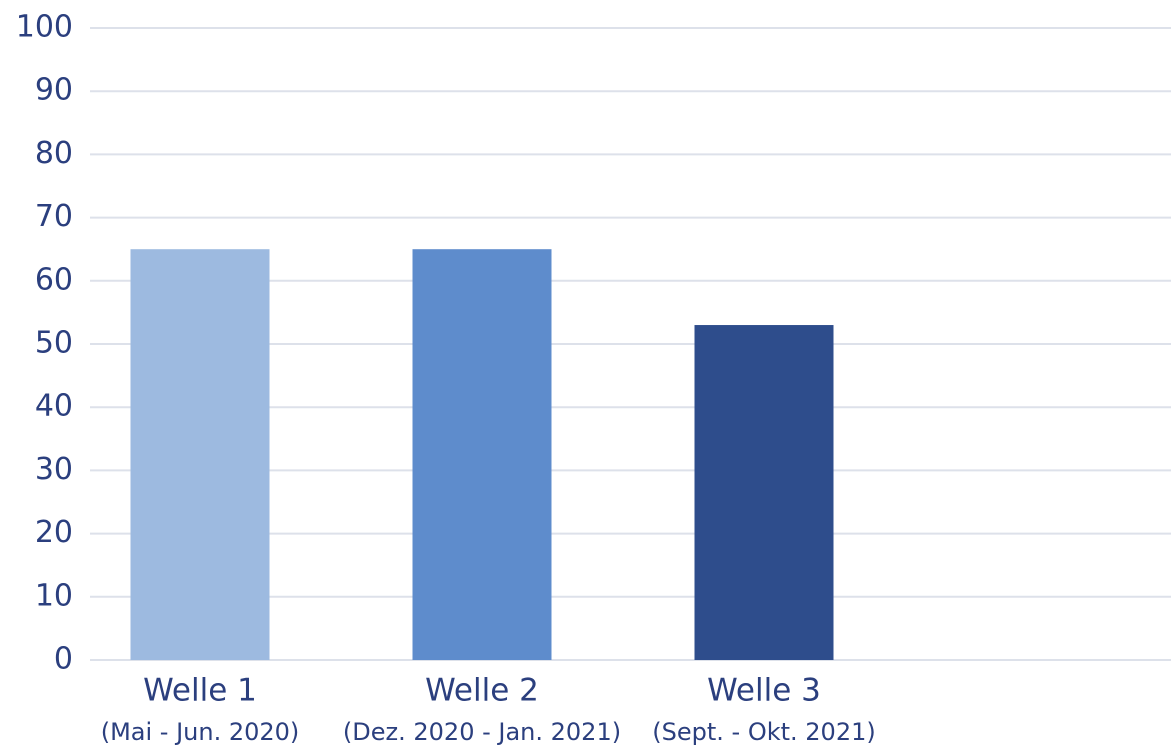 The height and width of the screenshot is (748, 1171). Describe the element at coordinates (54, 90) in the screenshot. I see `y-tick-label: 90` at that location.